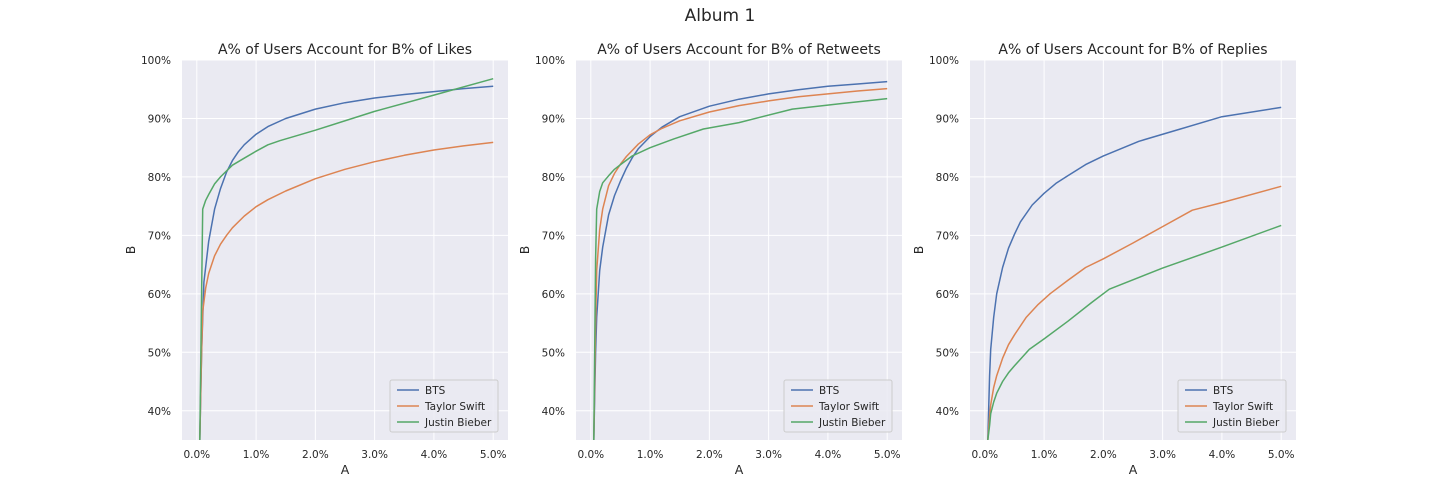 The height and width of the screenshot is (504, 1440). I want to click on subplot-title: A% of Users Account for B% of Likes, so click(345, 50).